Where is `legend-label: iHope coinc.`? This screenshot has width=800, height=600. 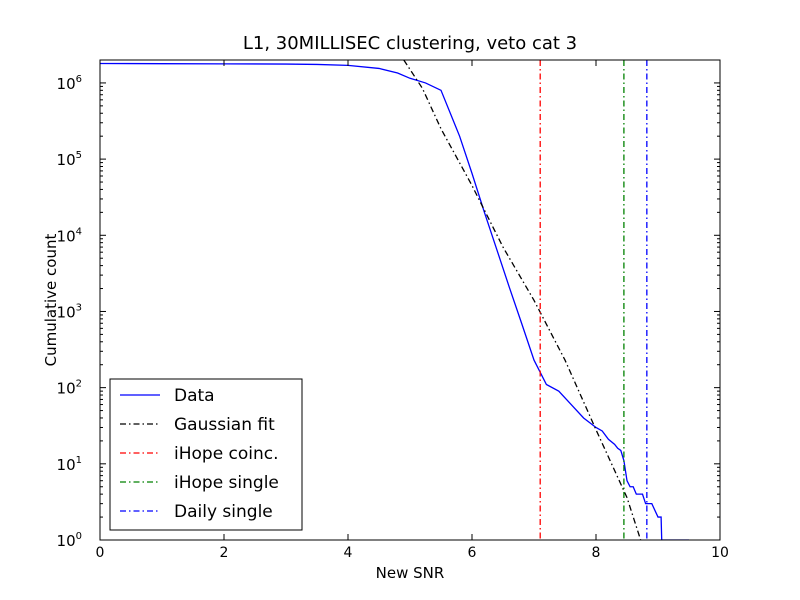 legend-label: iHope coinc. is located at coordinates (226, 454).